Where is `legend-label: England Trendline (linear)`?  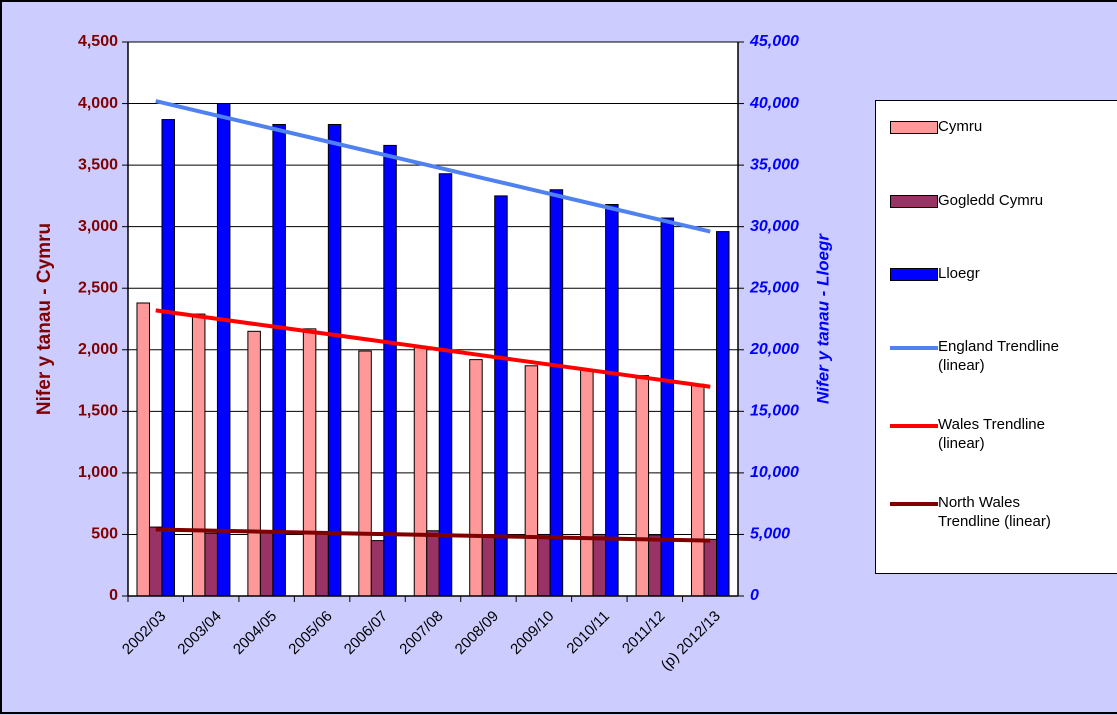 legend-label: England Trendline (linear) is located at coordinates (998, 356).